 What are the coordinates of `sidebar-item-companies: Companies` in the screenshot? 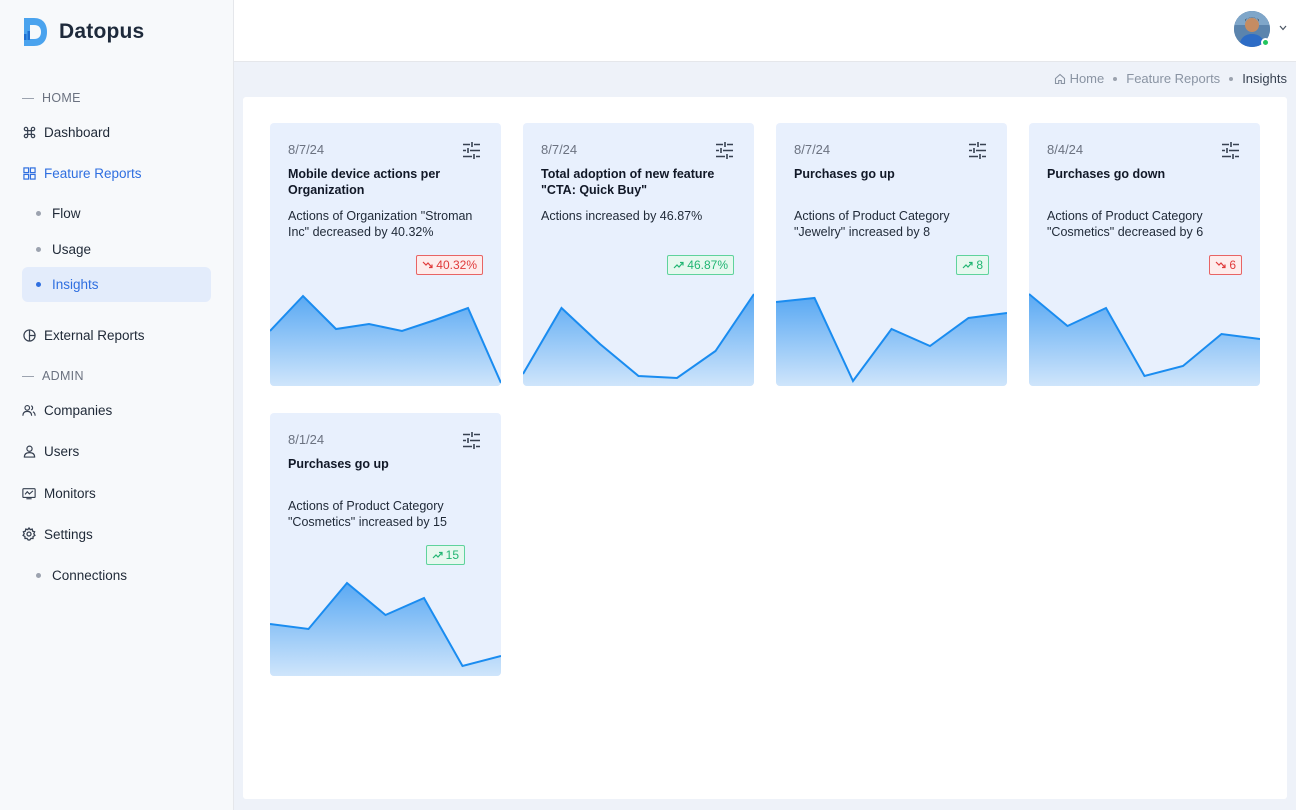 It's located at (116, 410).